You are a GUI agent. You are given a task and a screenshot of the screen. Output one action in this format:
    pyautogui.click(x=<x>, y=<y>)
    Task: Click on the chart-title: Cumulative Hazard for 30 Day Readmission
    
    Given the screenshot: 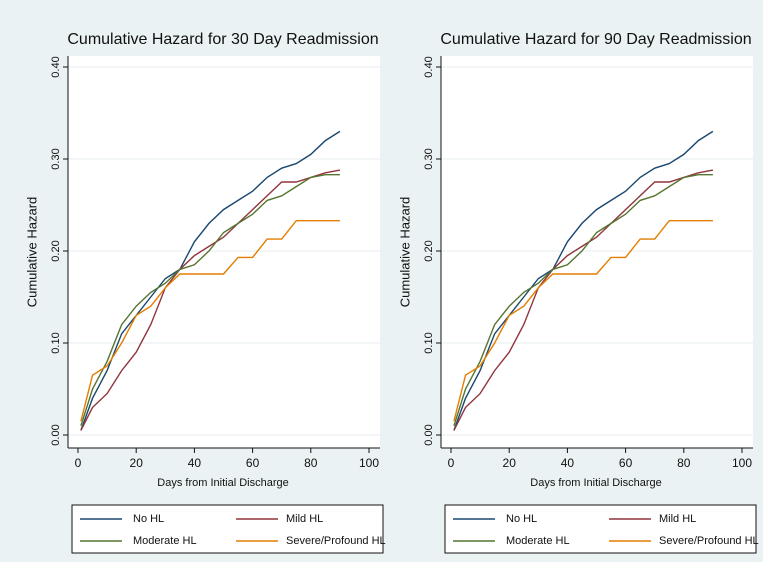 What is the action you would take?
    pyautogui.click(x=222, y=39)
    